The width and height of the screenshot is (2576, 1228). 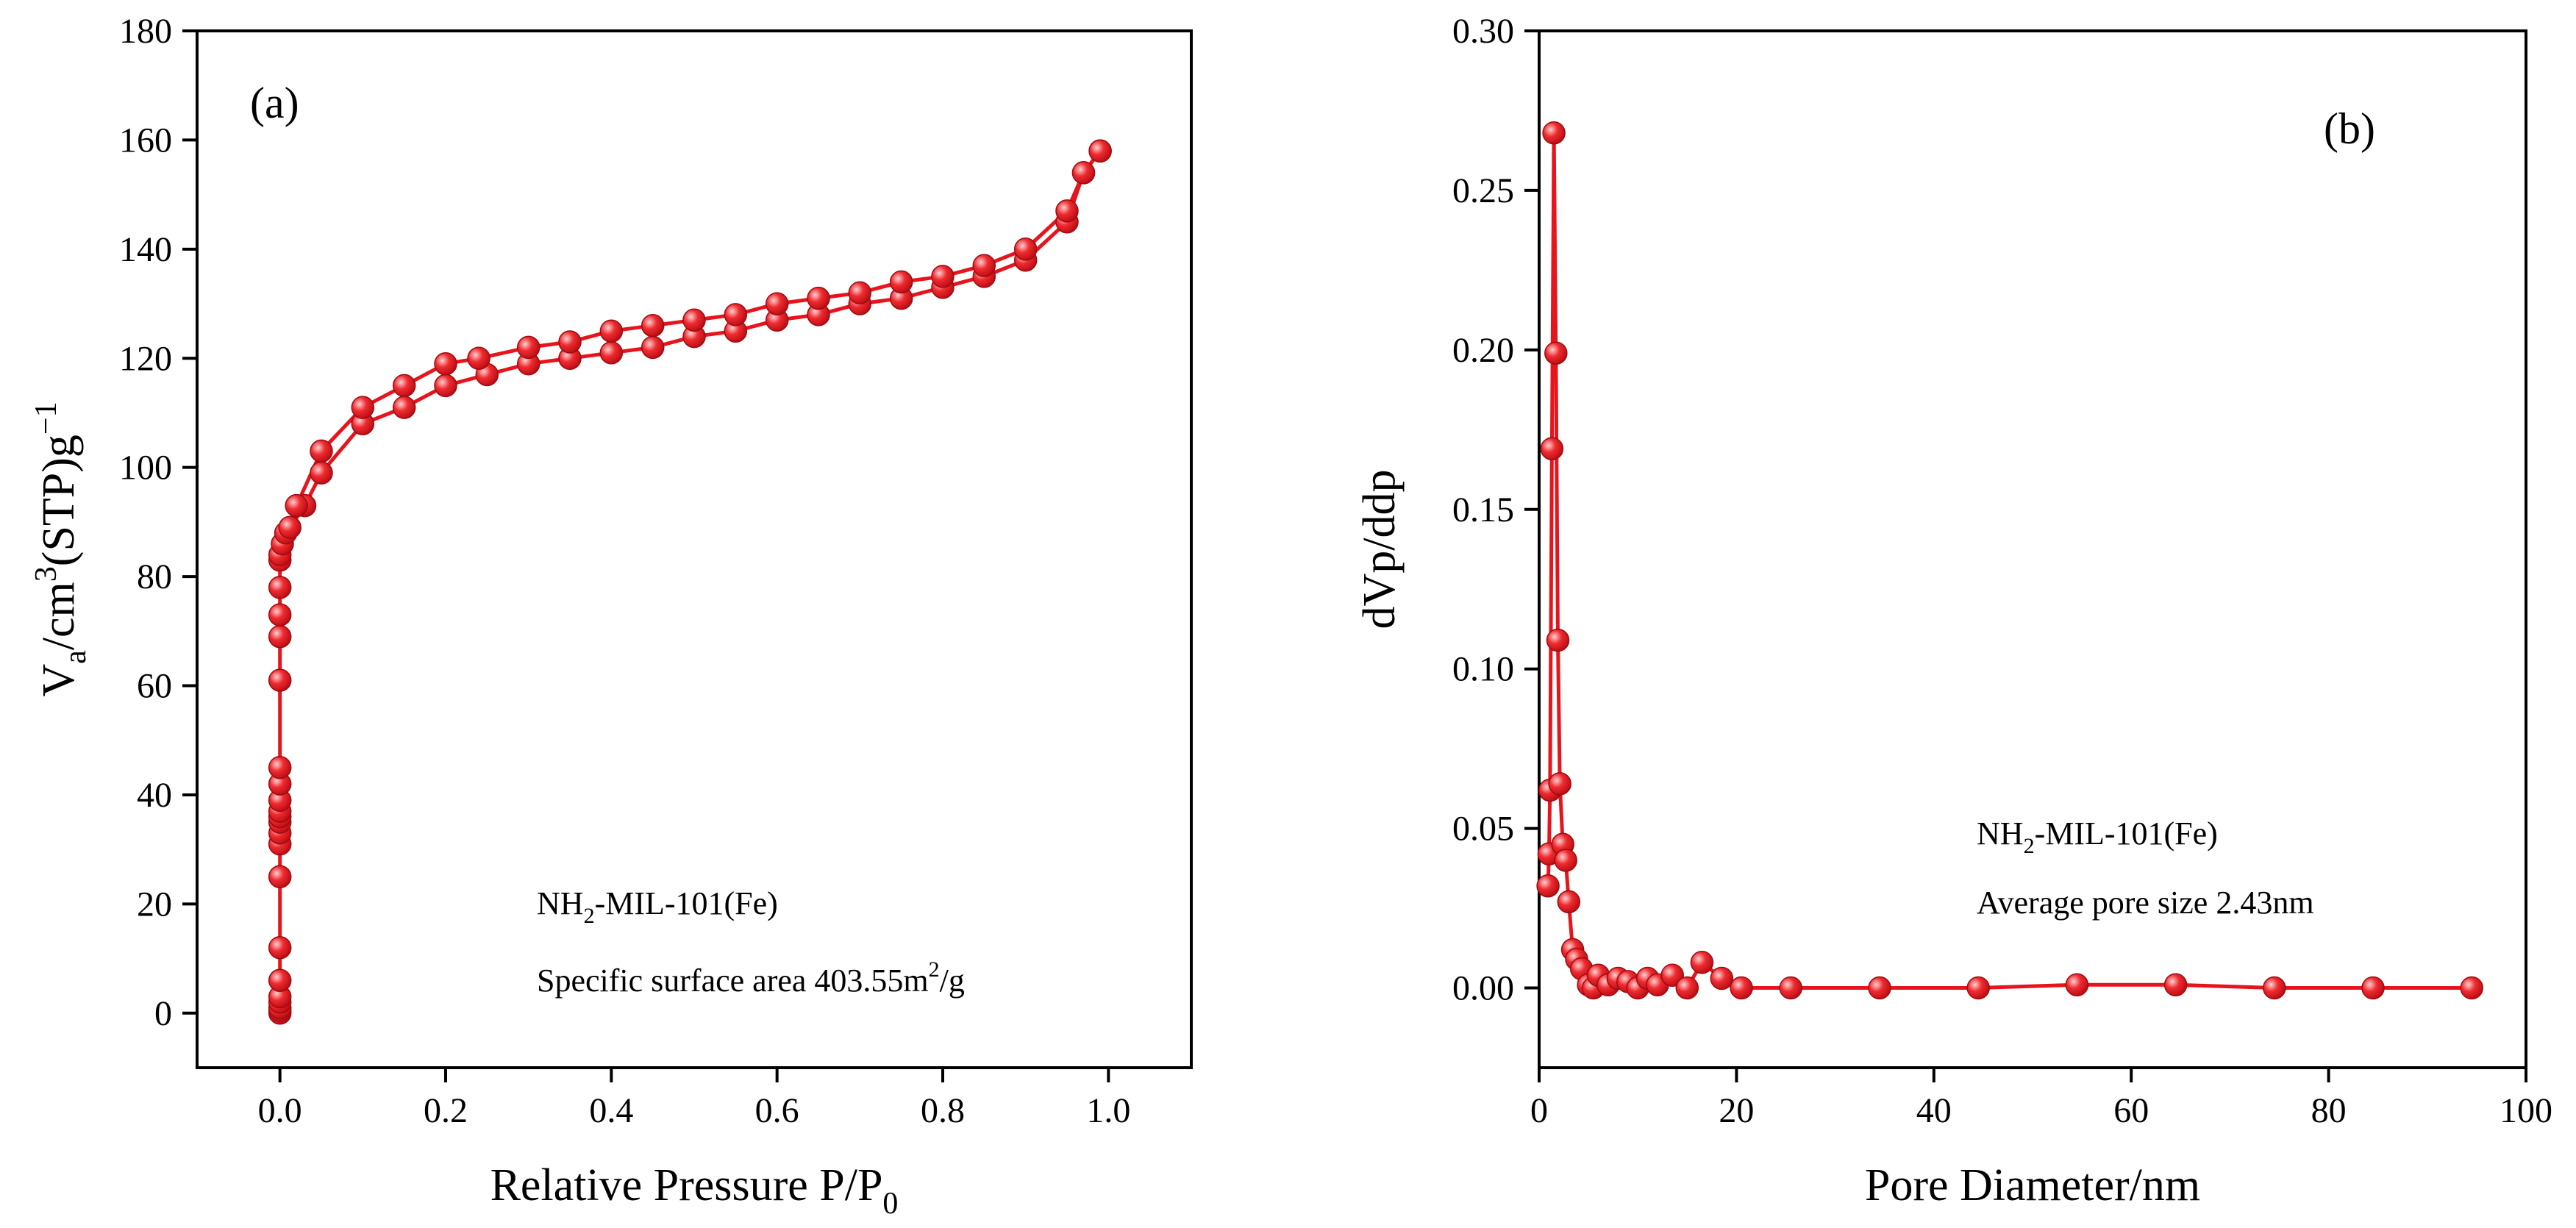 I want to click on chart-a-y-tick-label: 20, so click(x=154, y=904).